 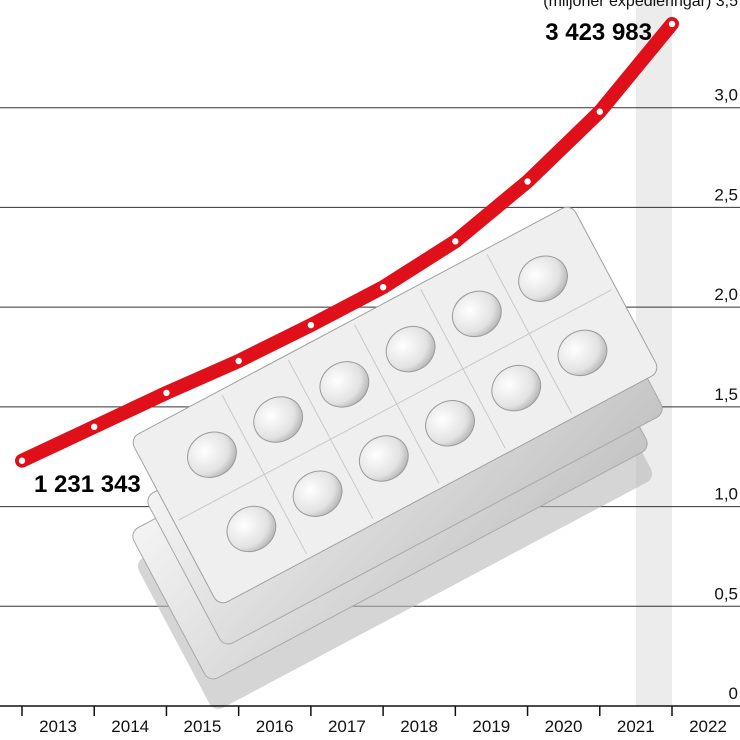 I want to click on y-tick-label: 0, so click(x=733, y=693).